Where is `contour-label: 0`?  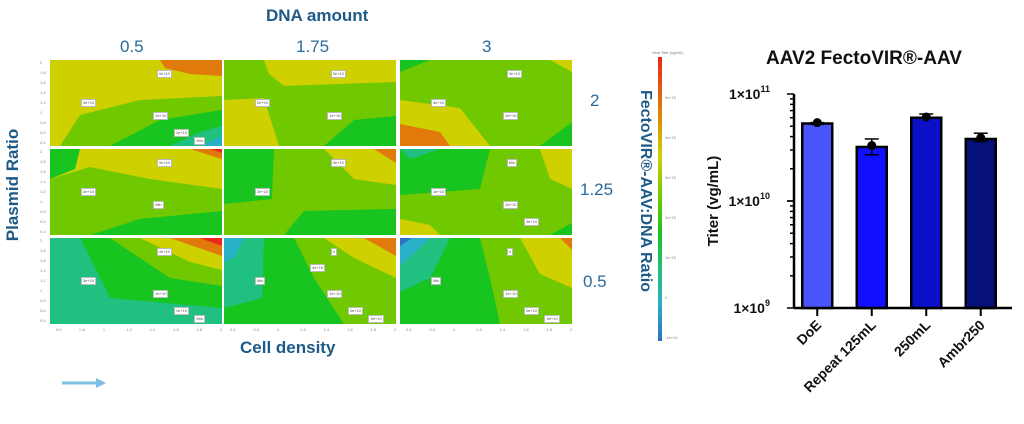
contour-label: 0 is located at coordinates (509, 252).